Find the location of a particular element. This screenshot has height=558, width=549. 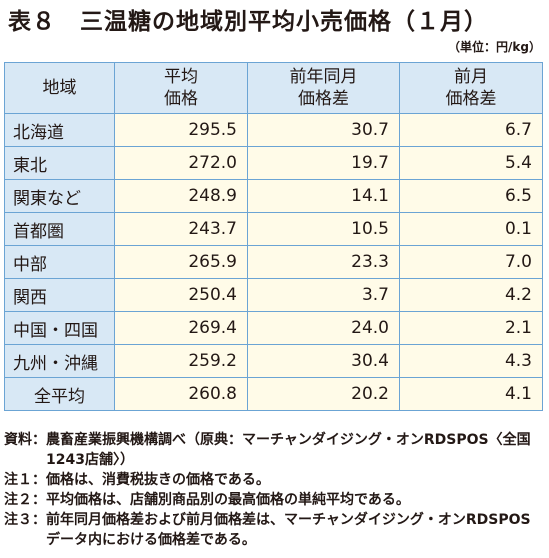

region-cell: 北海道 is located at coordinates (59, 130).